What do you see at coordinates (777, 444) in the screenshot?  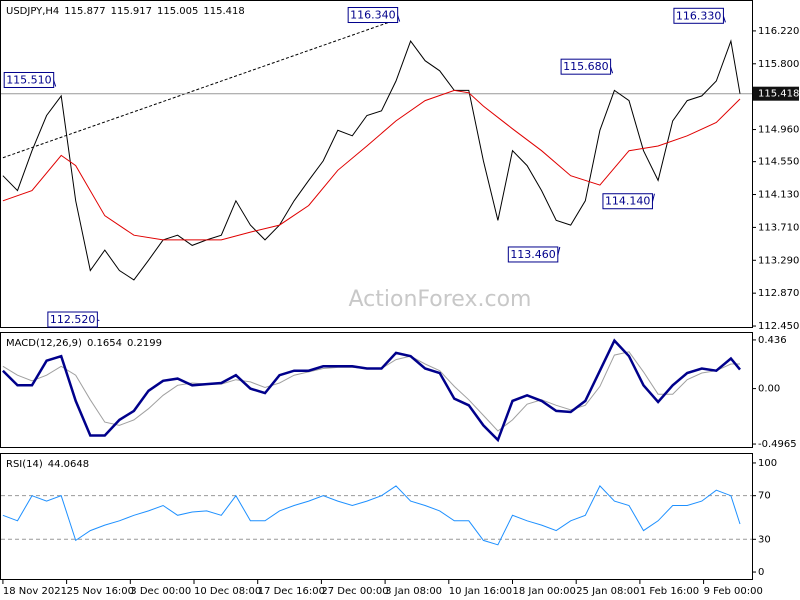 I see `y-tick-label: -0.4965` at bounding box center [777, 444].